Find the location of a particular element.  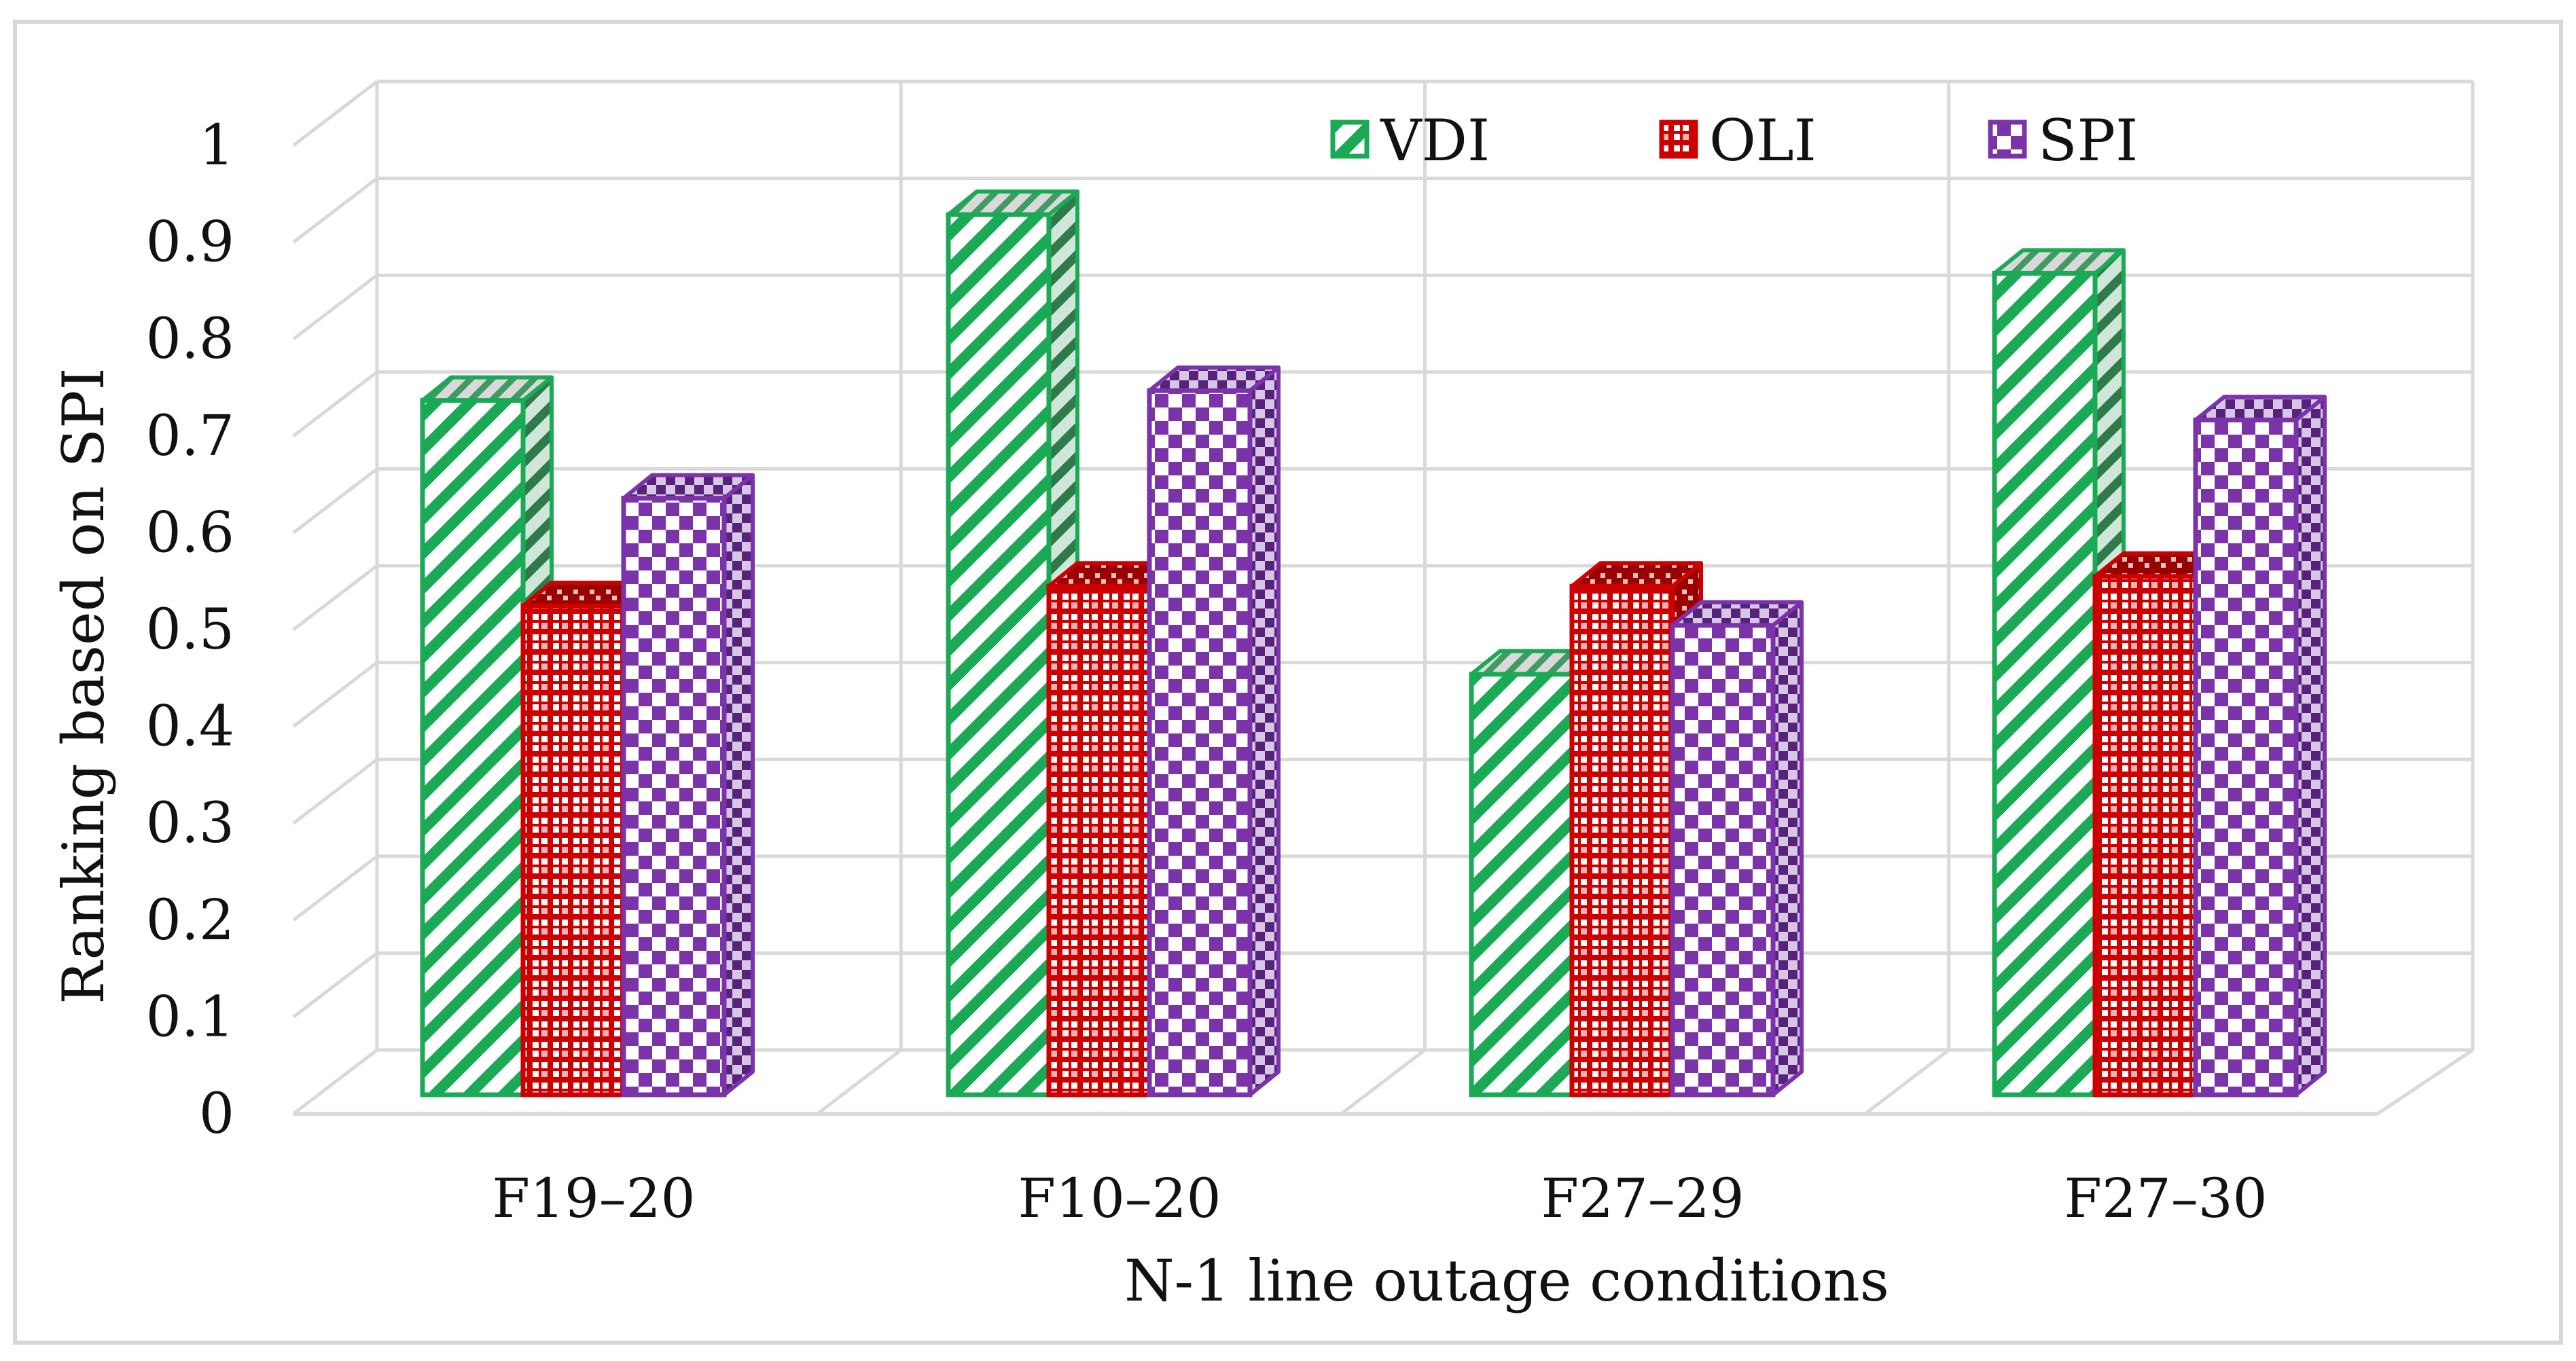

y-tick-label: 0.7 is located at coordinates (190, 437).